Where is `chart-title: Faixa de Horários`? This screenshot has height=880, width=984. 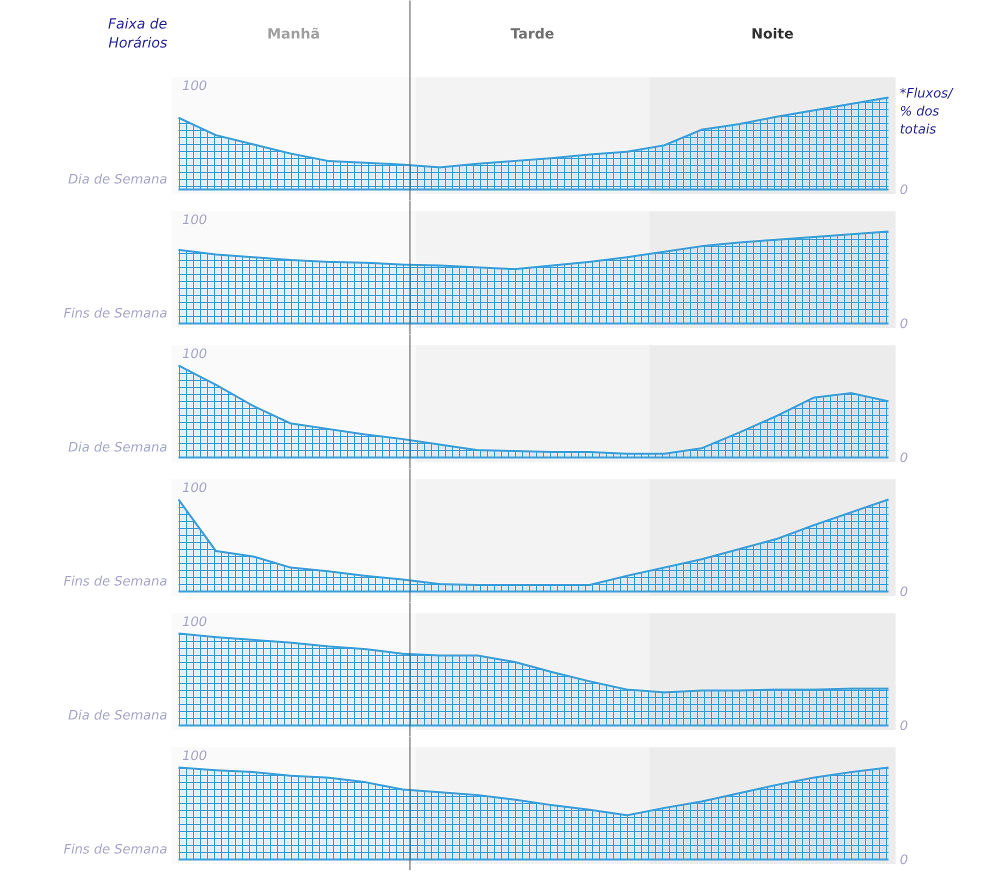 chart-title: Faixa de Horários is located at coordinates (138, 34).